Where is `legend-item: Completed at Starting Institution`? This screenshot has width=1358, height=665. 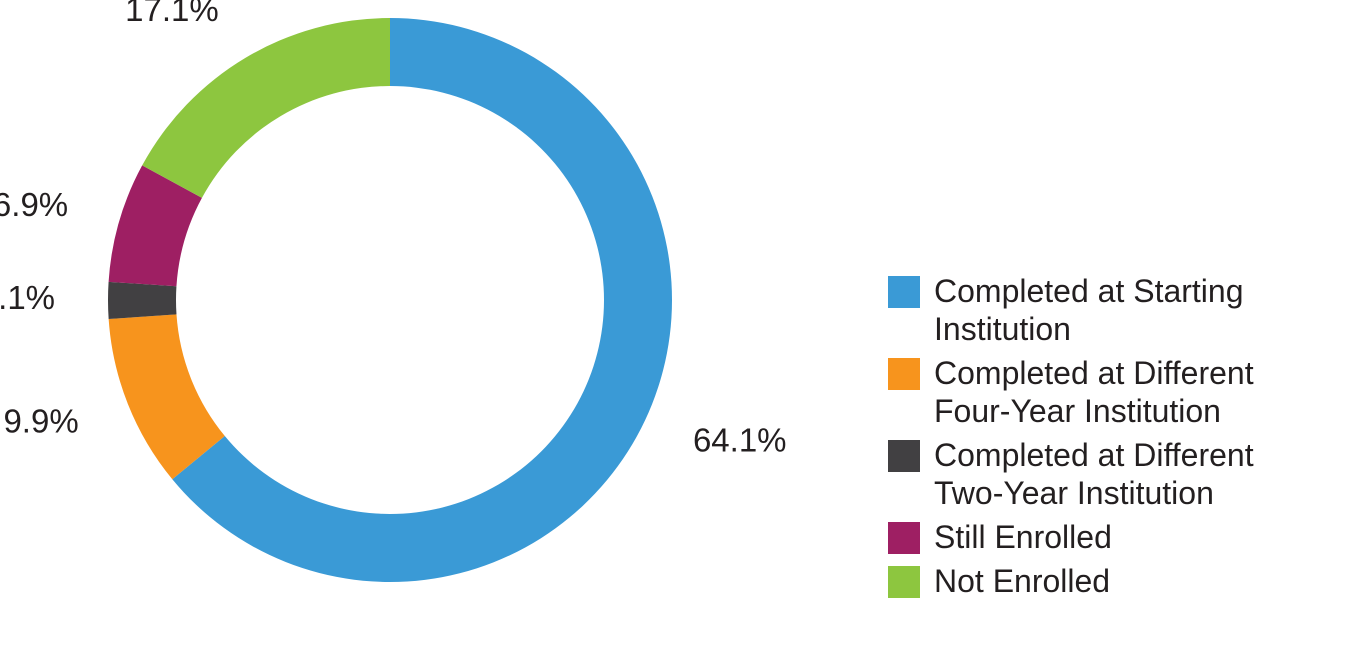 legend-item: Completed at Starting Institution is located at coordinates (1108, 310).